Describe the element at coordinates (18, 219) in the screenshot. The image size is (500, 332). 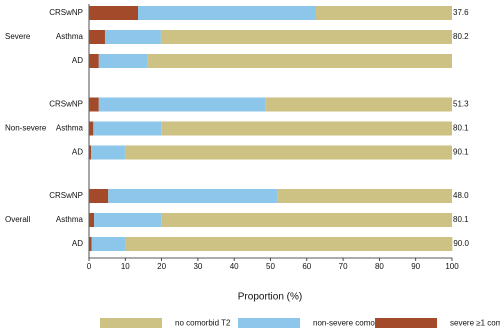
I see `group-label: Overall` at that location.